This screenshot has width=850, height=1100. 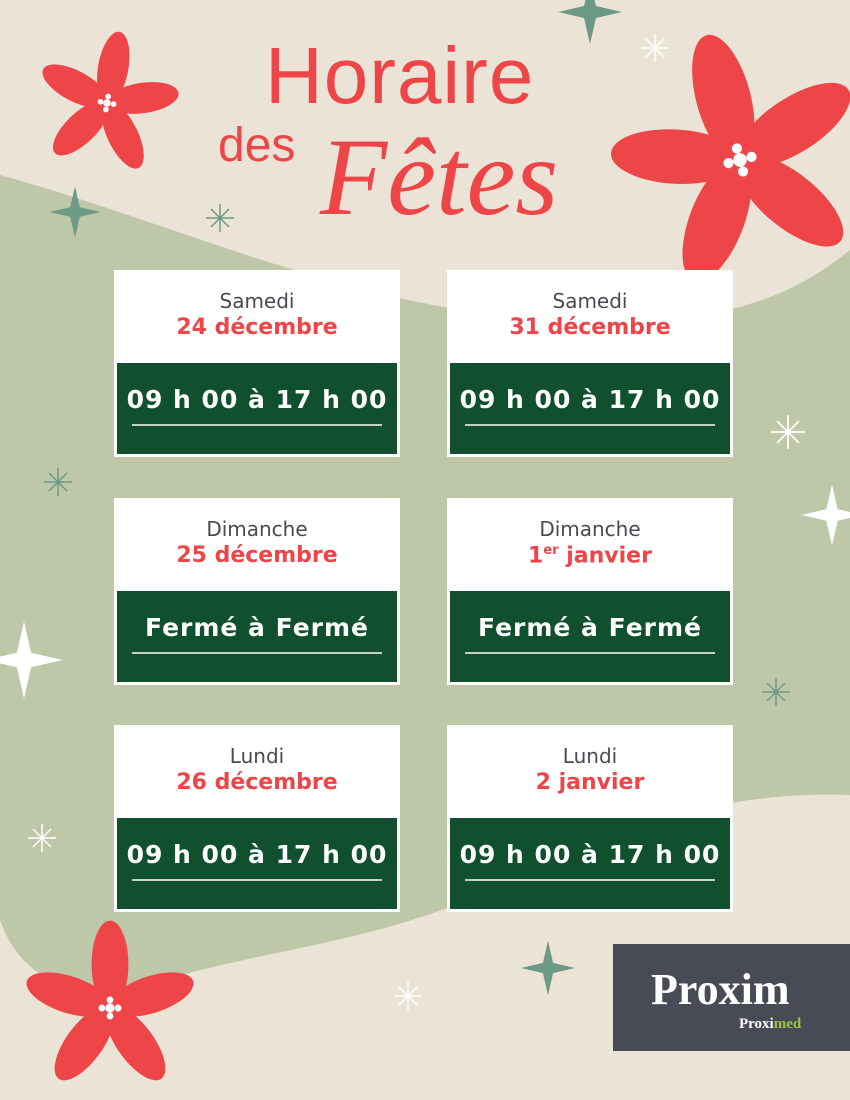 What do you see at coordinates (257, 363) in the screenshot?
I see `schedule-card: Samedi 24 décembre 09 h 00 à 17 h 00` at bounding box center [257, 363].